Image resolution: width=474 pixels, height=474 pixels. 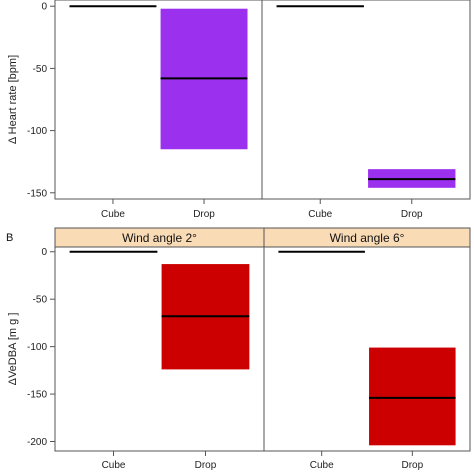 What do you see at coordinates (9, 238) in the screenshot?
I see `panel-letter: B` at bounding box center [9, 238].